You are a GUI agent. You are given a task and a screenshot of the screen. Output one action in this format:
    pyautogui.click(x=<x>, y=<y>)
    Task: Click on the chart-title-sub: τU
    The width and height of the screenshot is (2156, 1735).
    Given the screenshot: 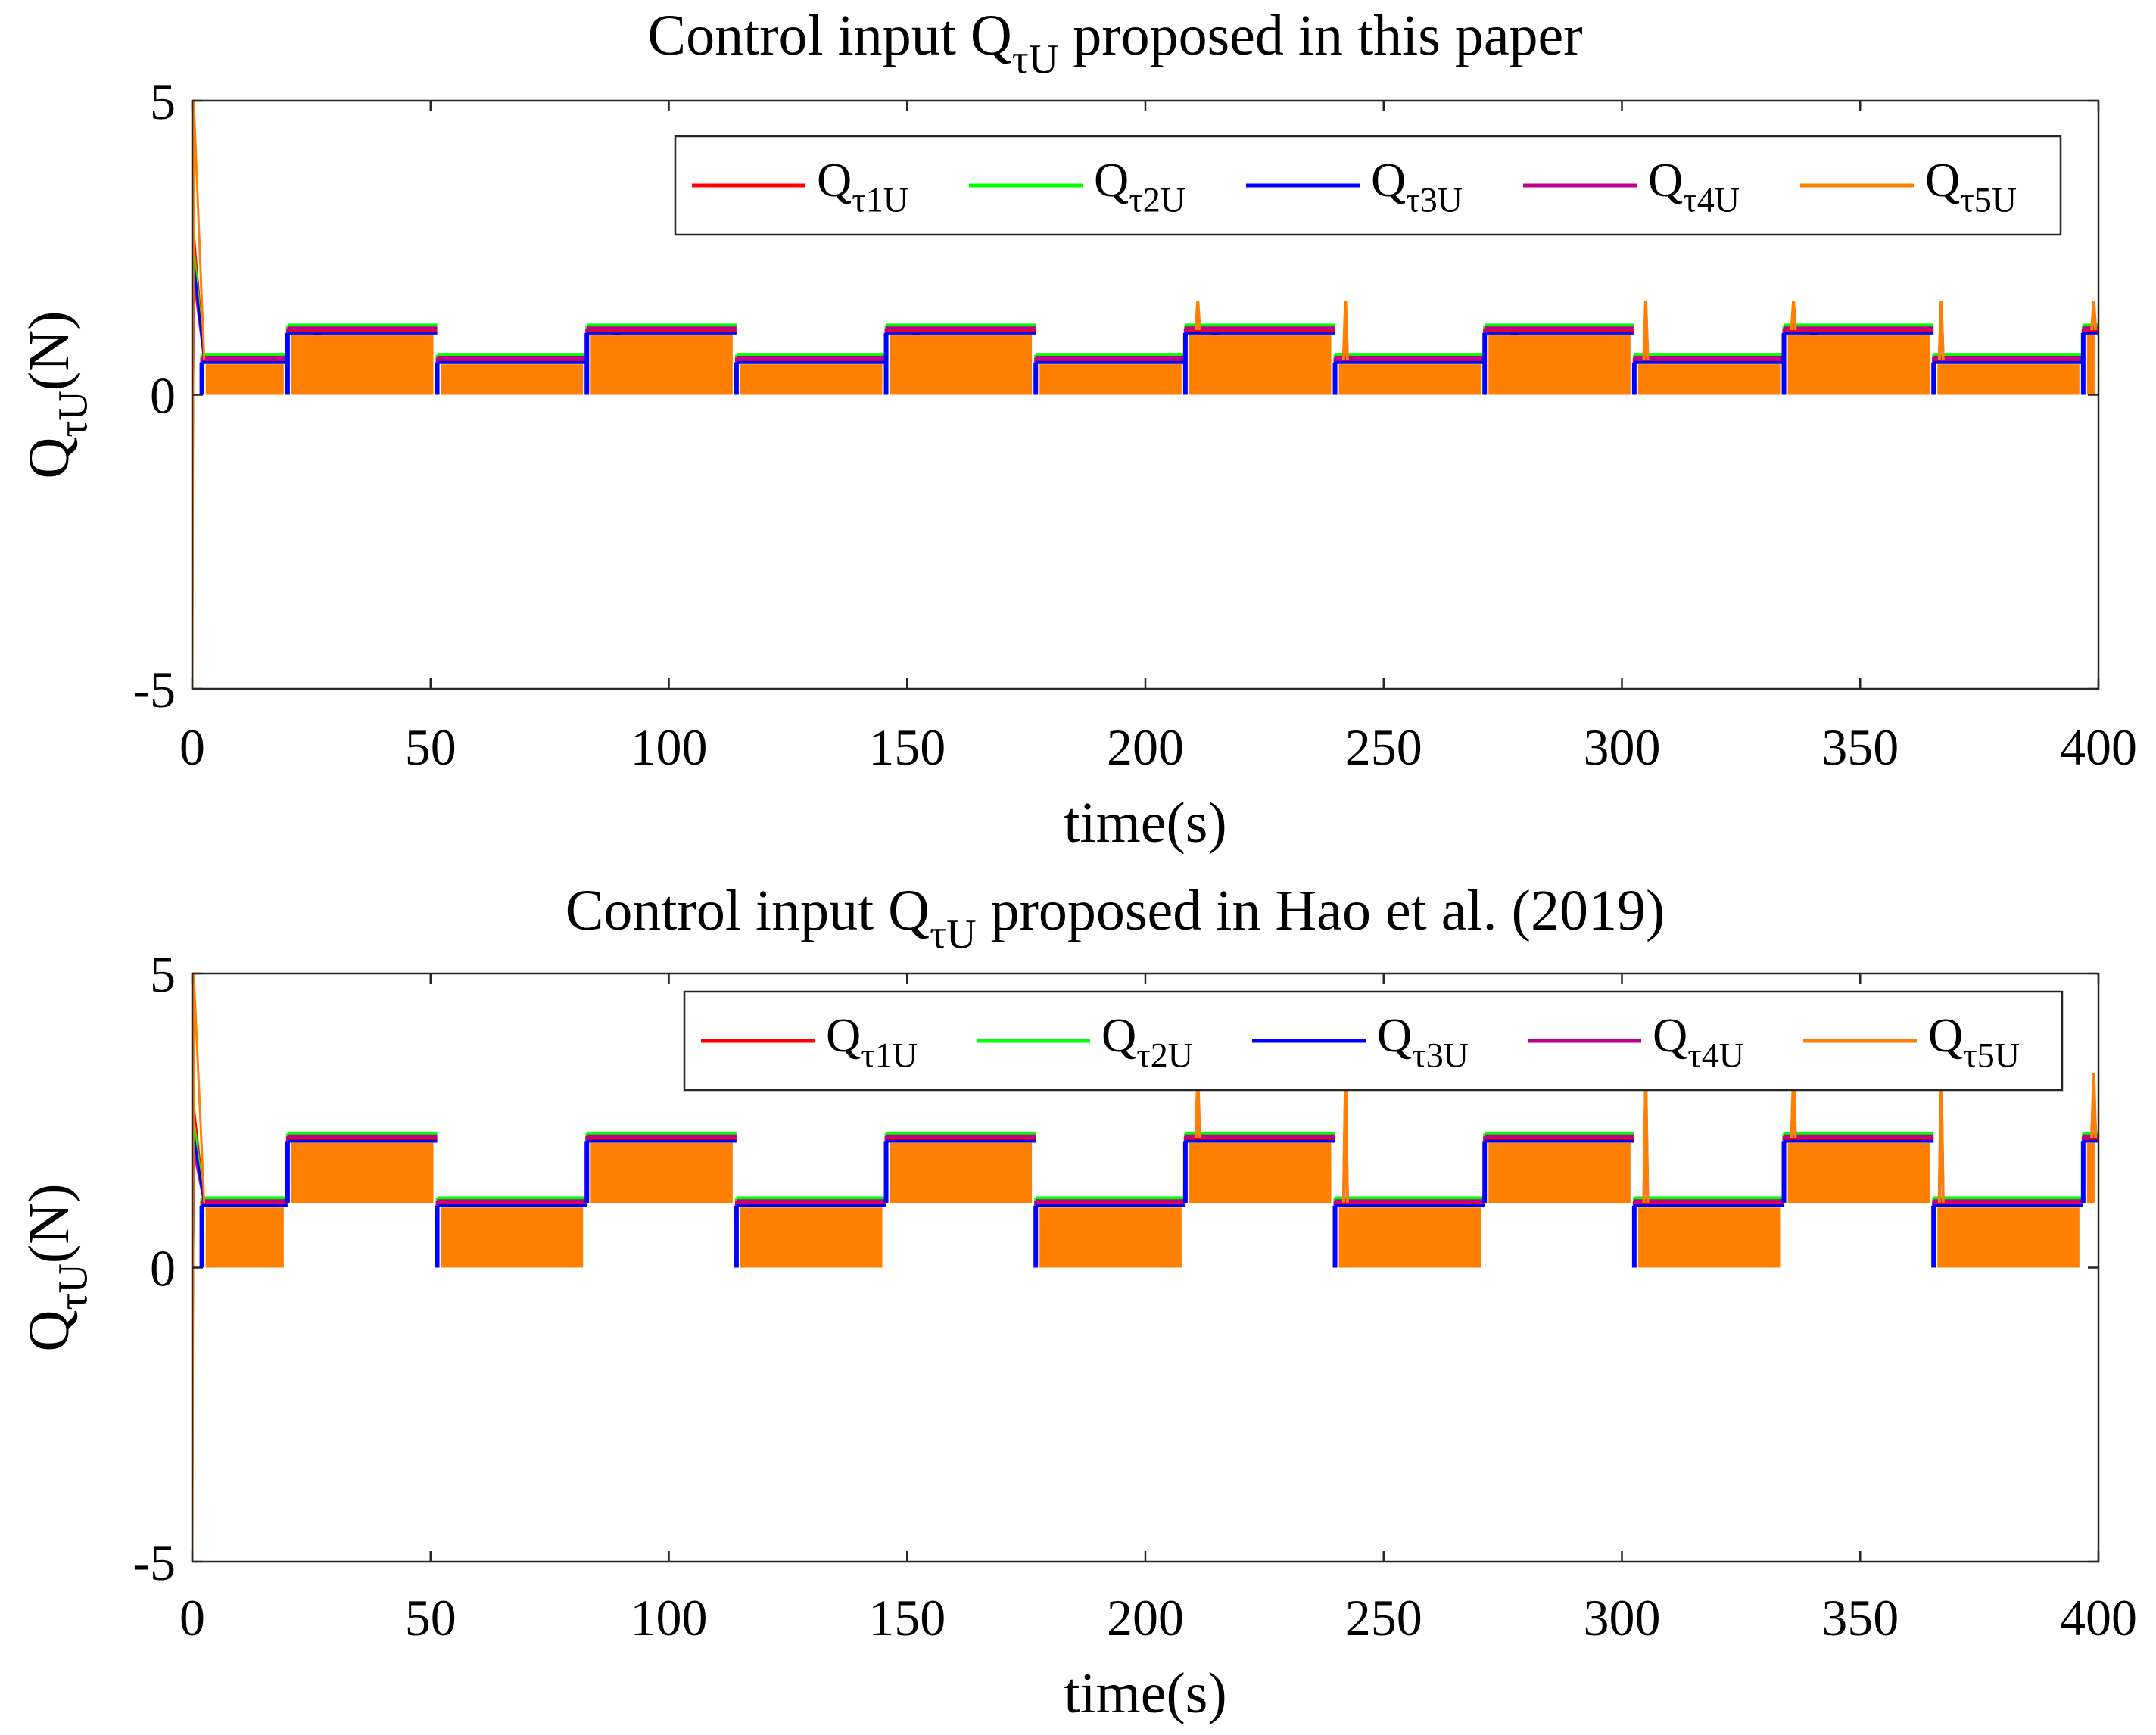 What is the action you would take?
    pyautogui.click(x=954, y=934)
    